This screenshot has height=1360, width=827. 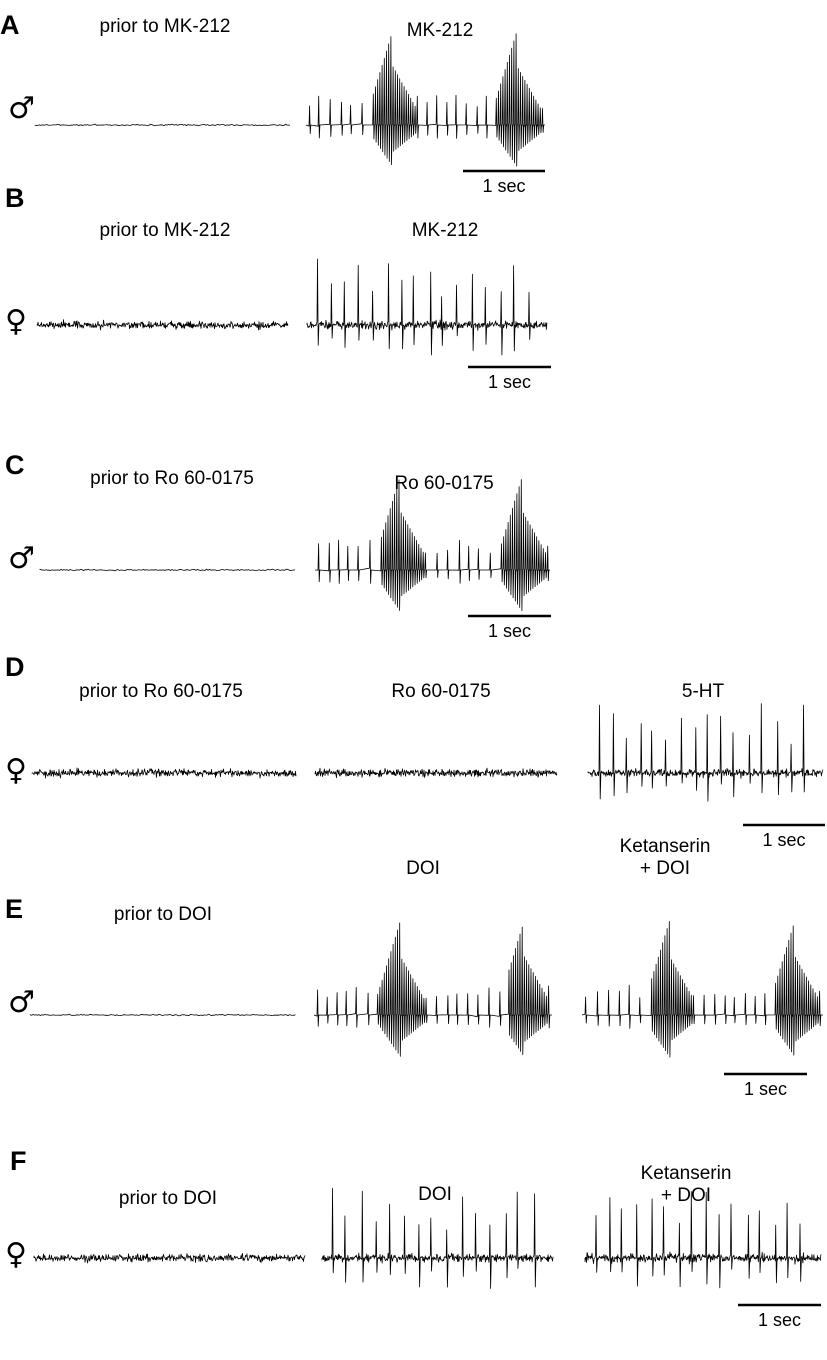 I want to click on trace-label-b1: prior to MK-212, so click(x=165, y=230).